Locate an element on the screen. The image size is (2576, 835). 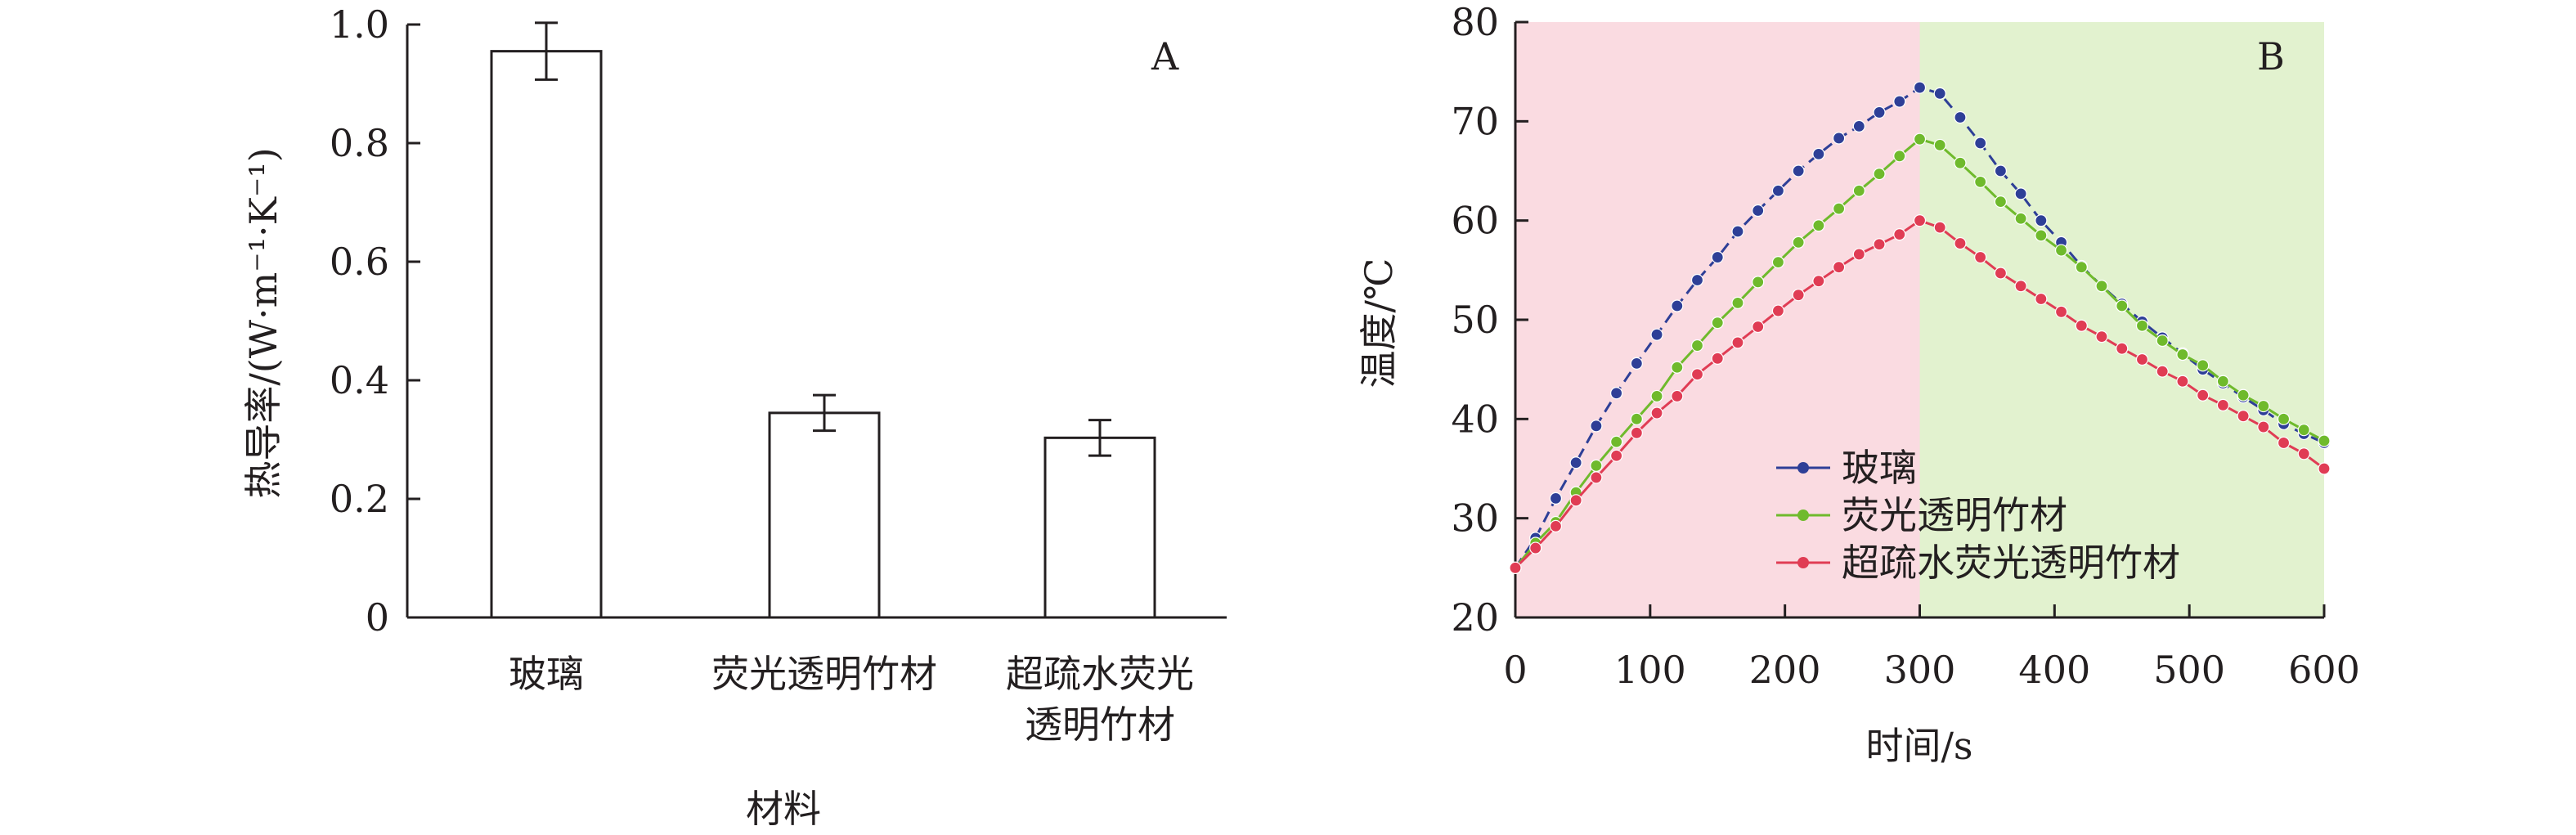
x-tick-label: 200 is located at coordinates (1785, 670).